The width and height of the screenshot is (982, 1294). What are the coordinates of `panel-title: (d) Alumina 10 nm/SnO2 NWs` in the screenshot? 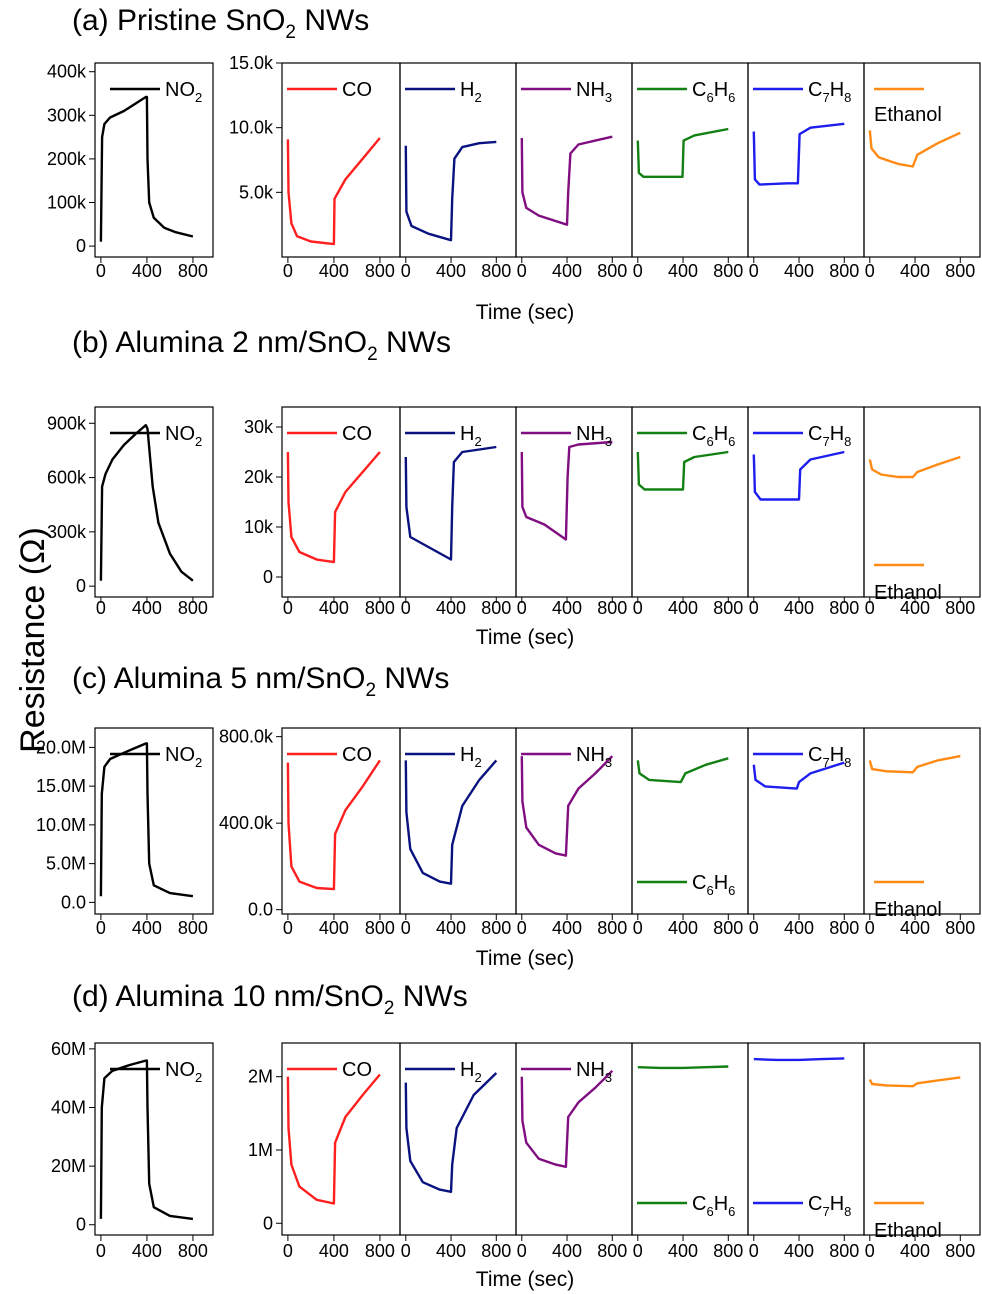 It's located at (270, 999).